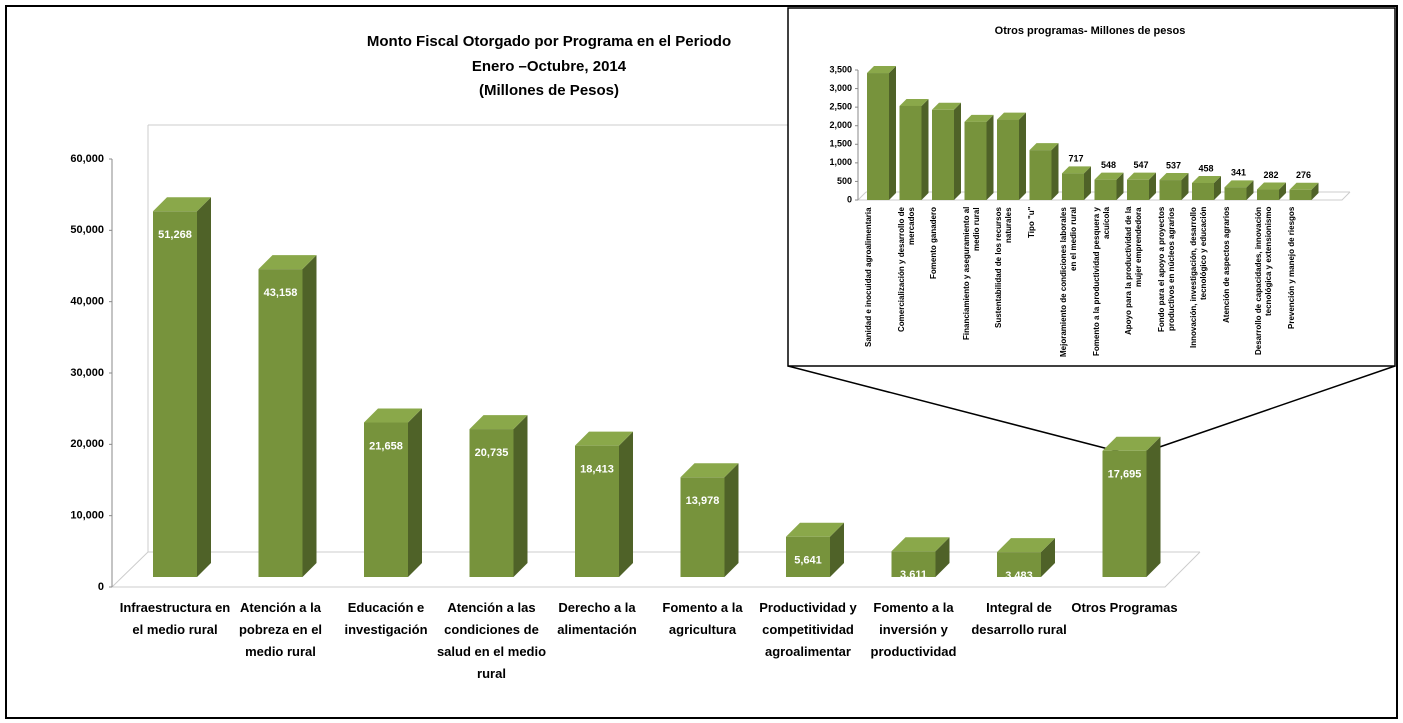 The height and width of the screenshot is (723, 1403). What do you see at coordinates (808, 561) in the screenshot?
I see `value-label: 5,641` at bounding box center [808, 561].